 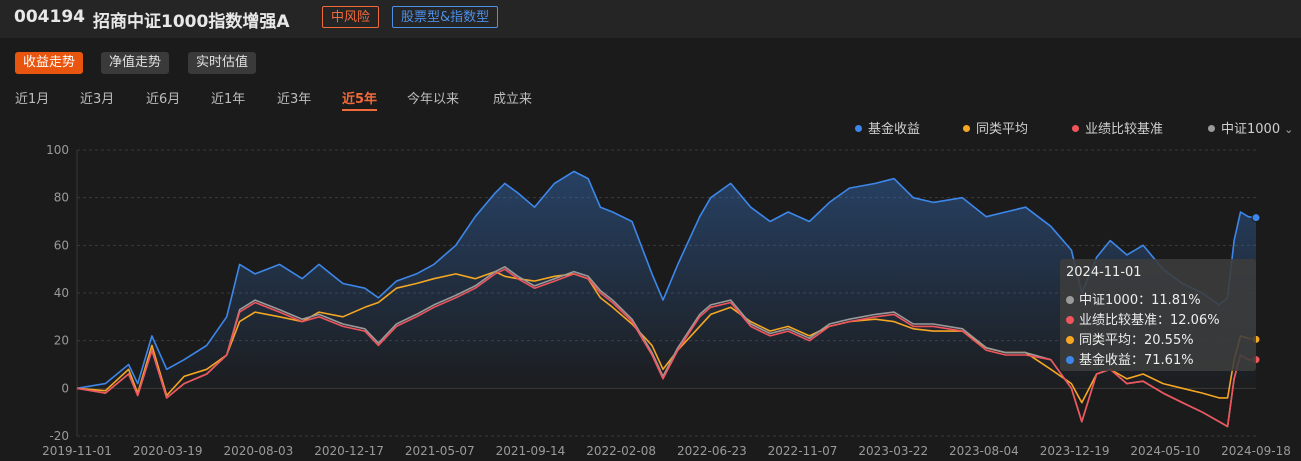 What do you see at coordinates (1075, 451) in the screenshot?
I see `x-tick-label: 2023-12-19` at bounding box center [1075, 451].